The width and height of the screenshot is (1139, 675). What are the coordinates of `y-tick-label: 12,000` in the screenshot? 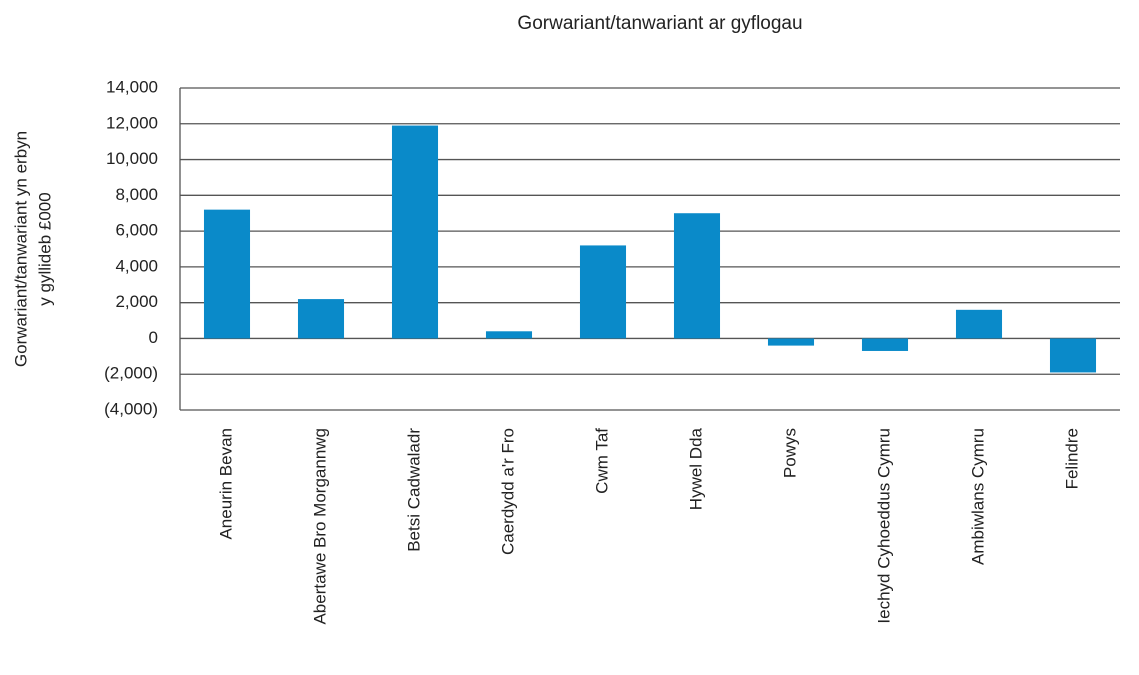 It's located at (132, 122).